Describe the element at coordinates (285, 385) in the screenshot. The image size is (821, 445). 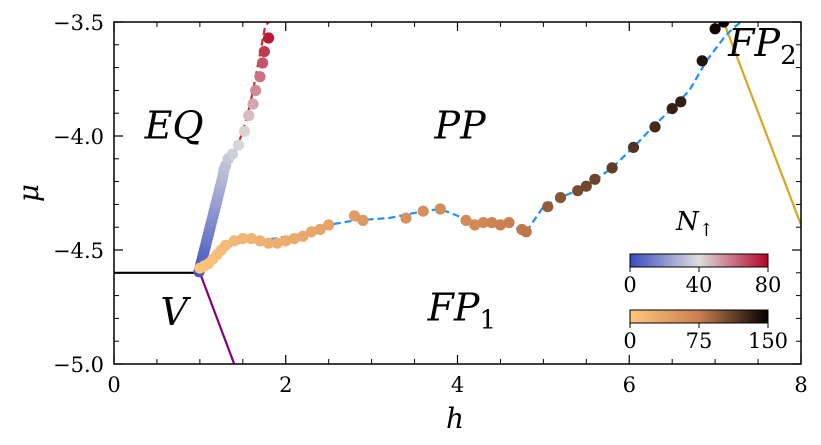
I see `x-tick-label: 2` at that location.